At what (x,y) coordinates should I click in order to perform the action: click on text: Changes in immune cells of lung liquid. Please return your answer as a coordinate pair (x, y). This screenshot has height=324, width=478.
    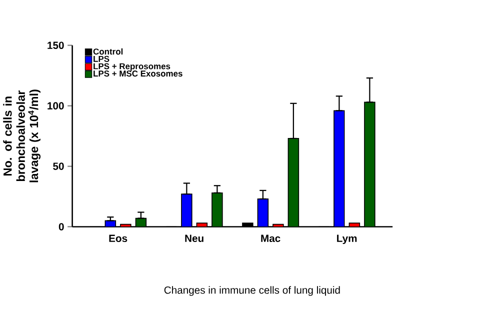
    Looking at the image, I should click on (252, 291).